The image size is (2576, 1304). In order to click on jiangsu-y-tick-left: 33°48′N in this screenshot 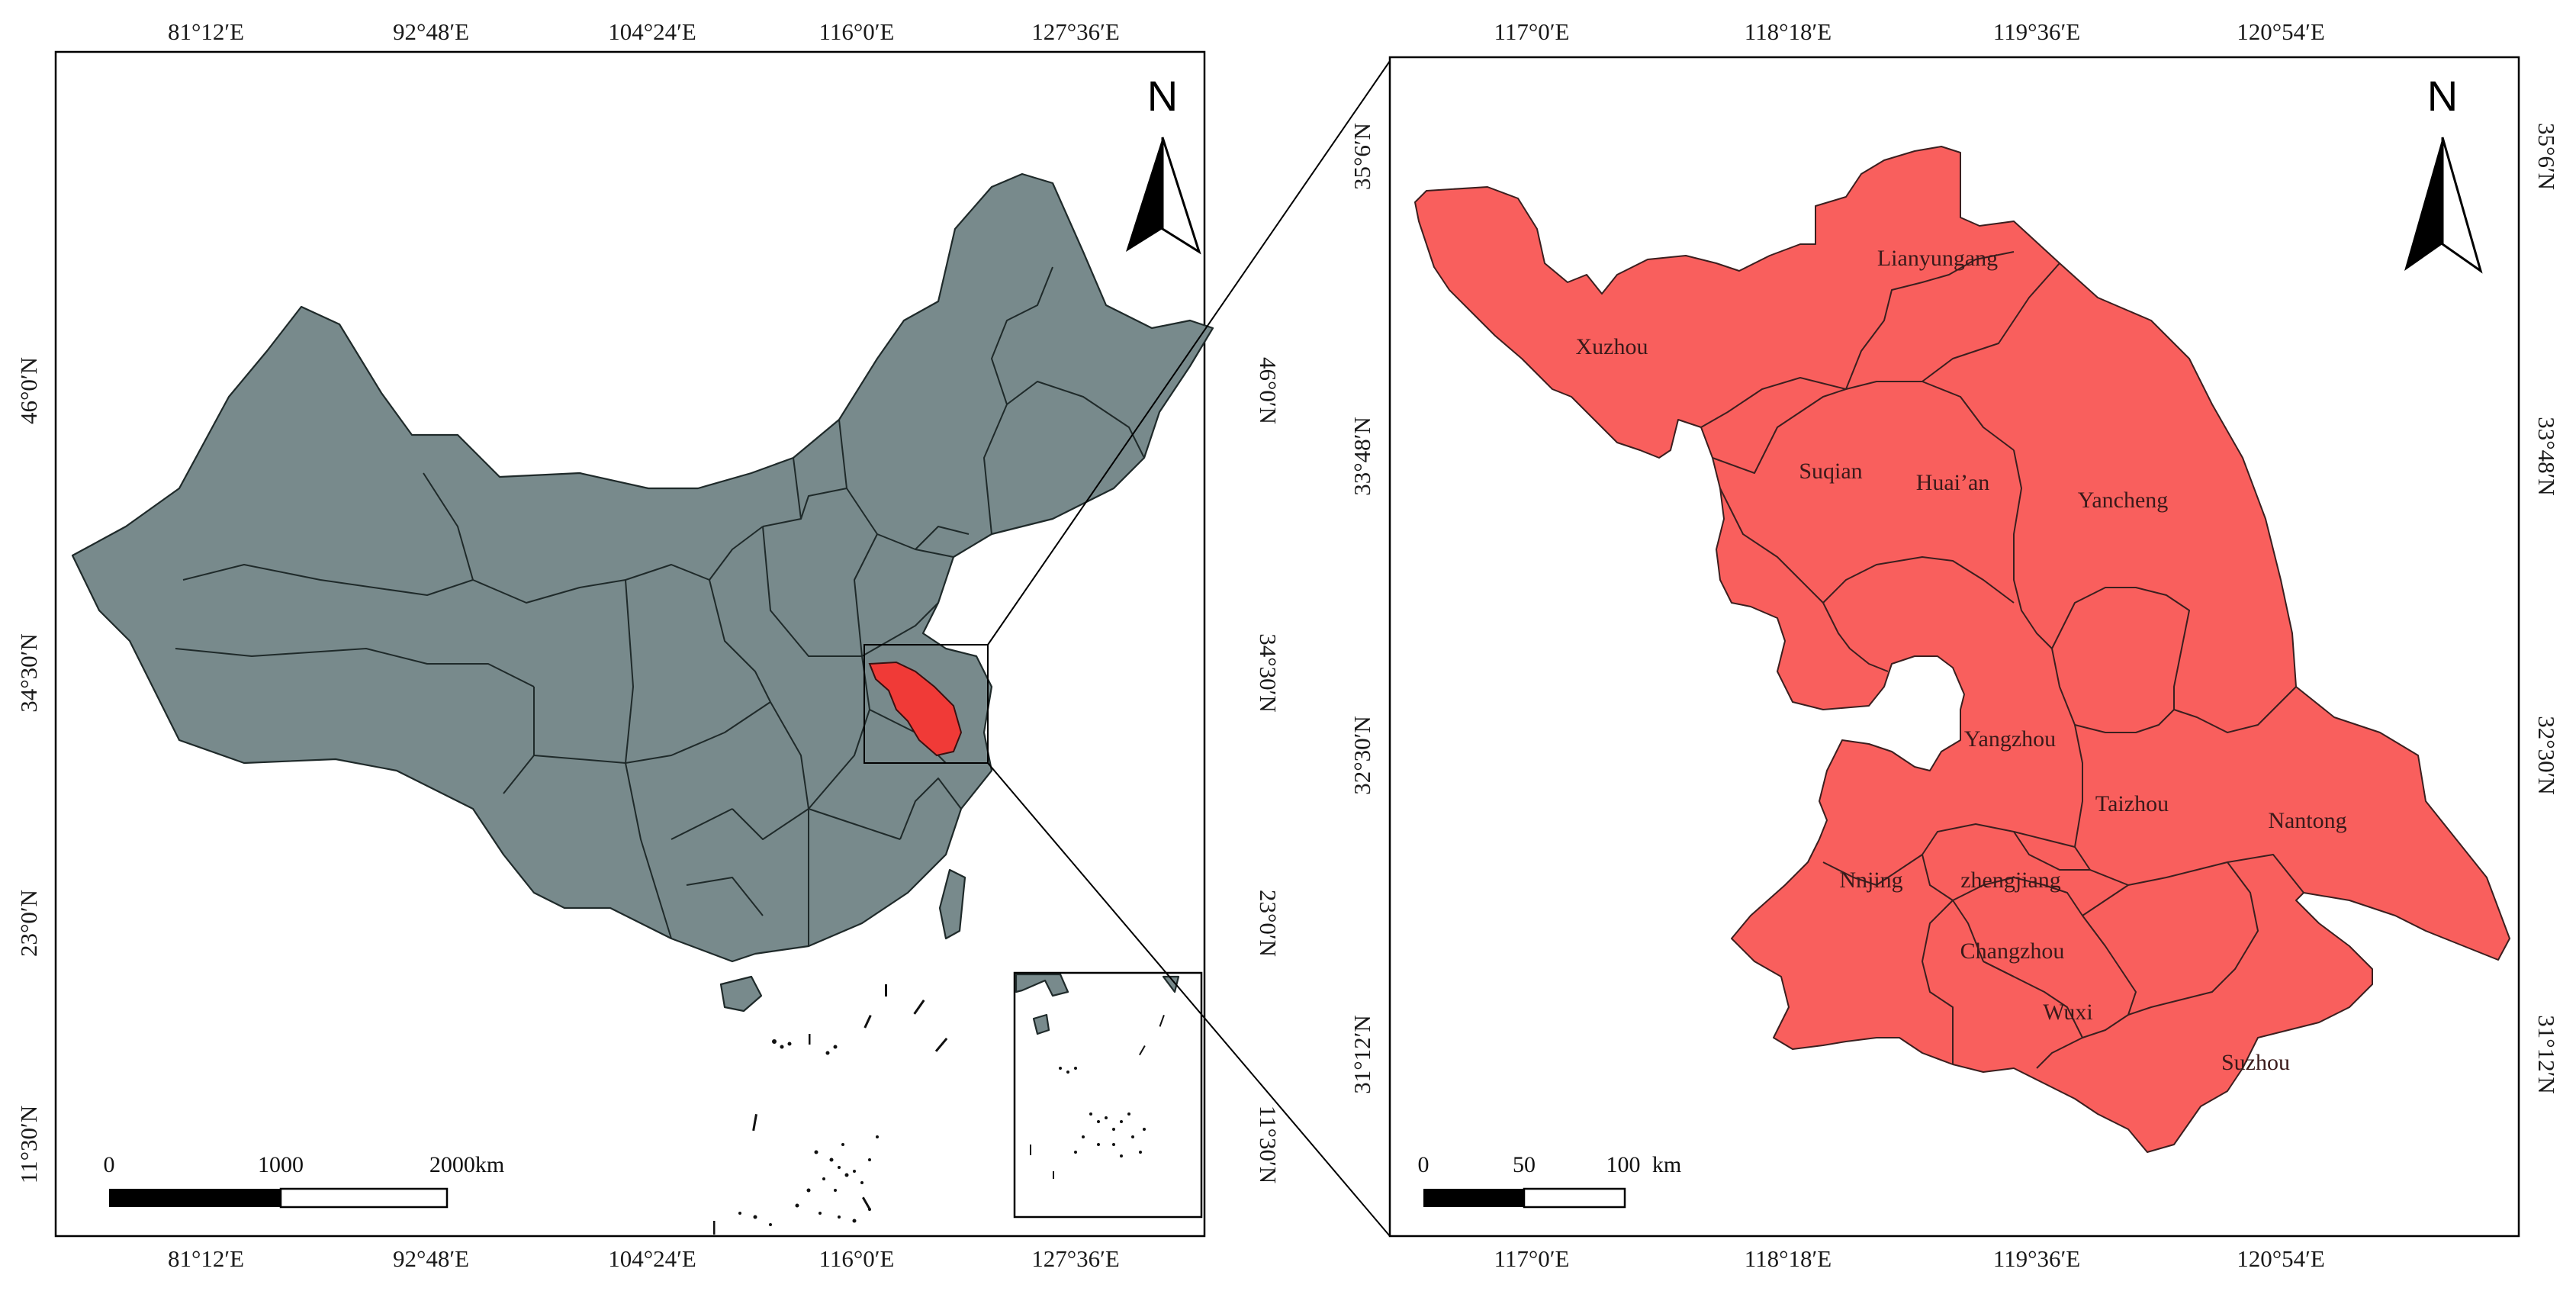, I will do `click(1362, 456)`.